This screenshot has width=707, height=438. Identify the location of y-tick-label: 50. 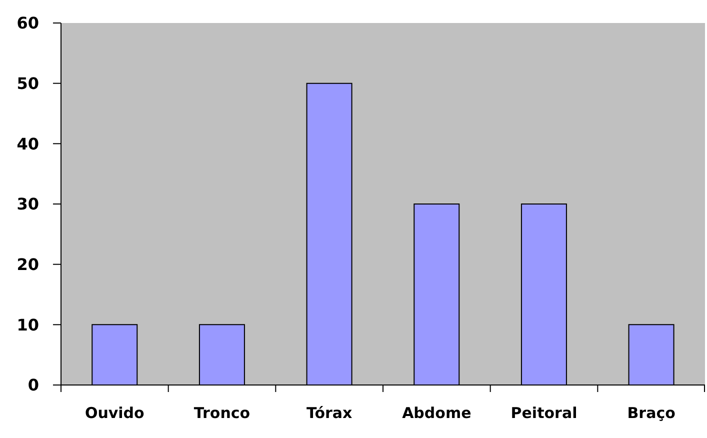
(27, 84).